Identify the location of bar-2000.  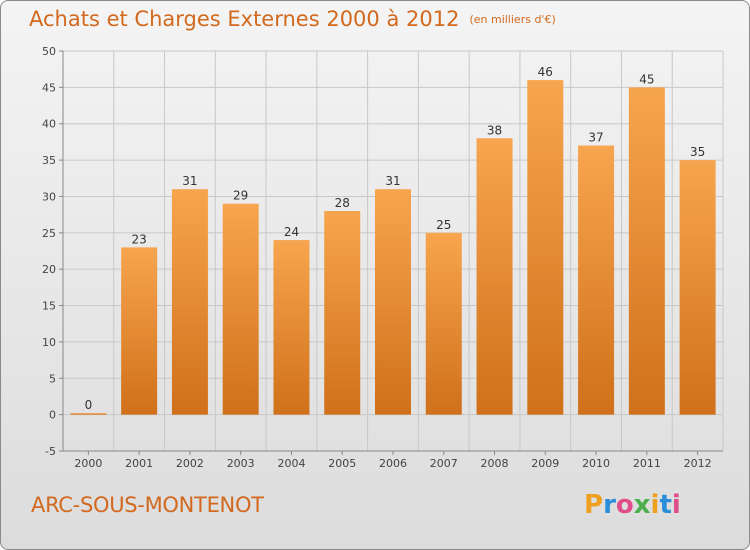
(88, 414).